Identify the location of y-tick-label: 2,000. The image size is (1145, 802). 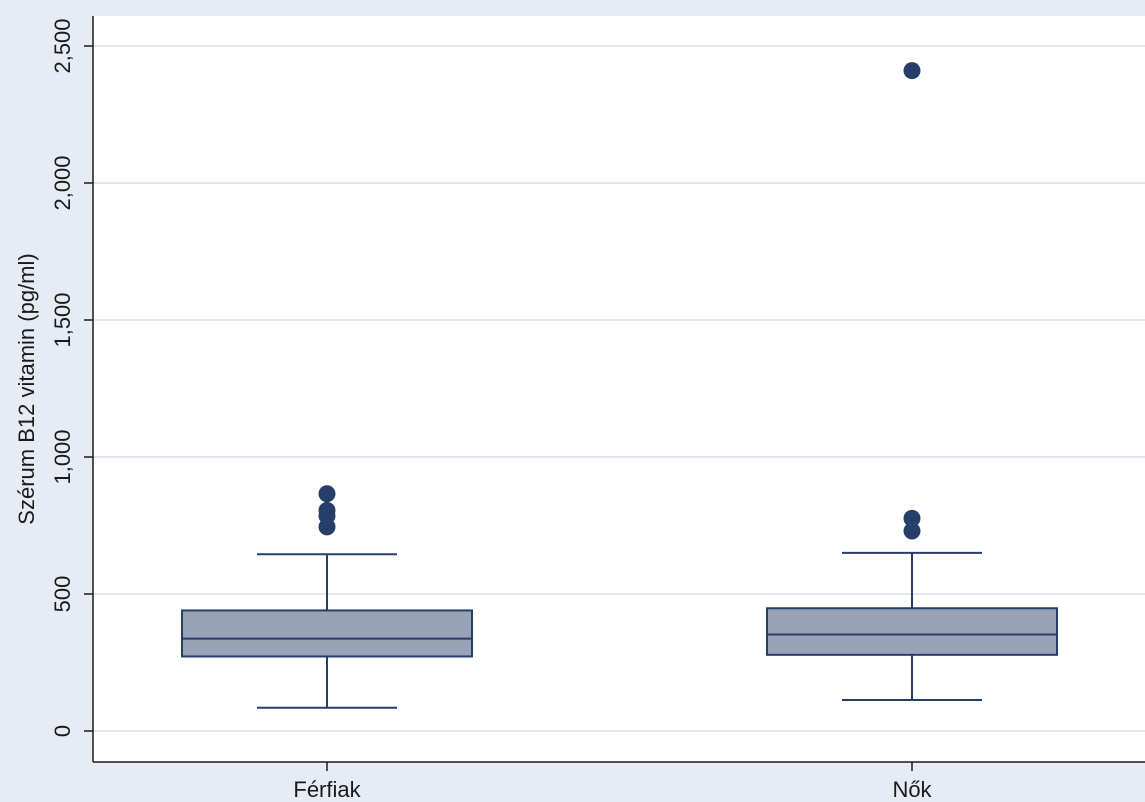
(62, 182).